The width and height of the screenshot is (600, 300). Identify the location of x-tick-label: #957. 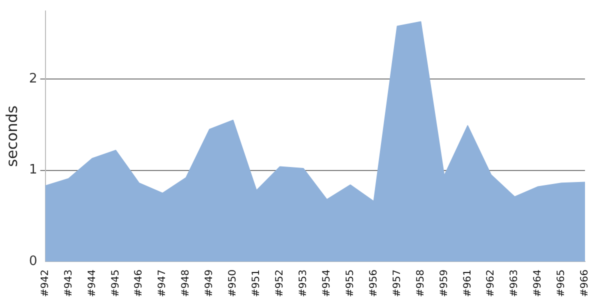
(397, 284).